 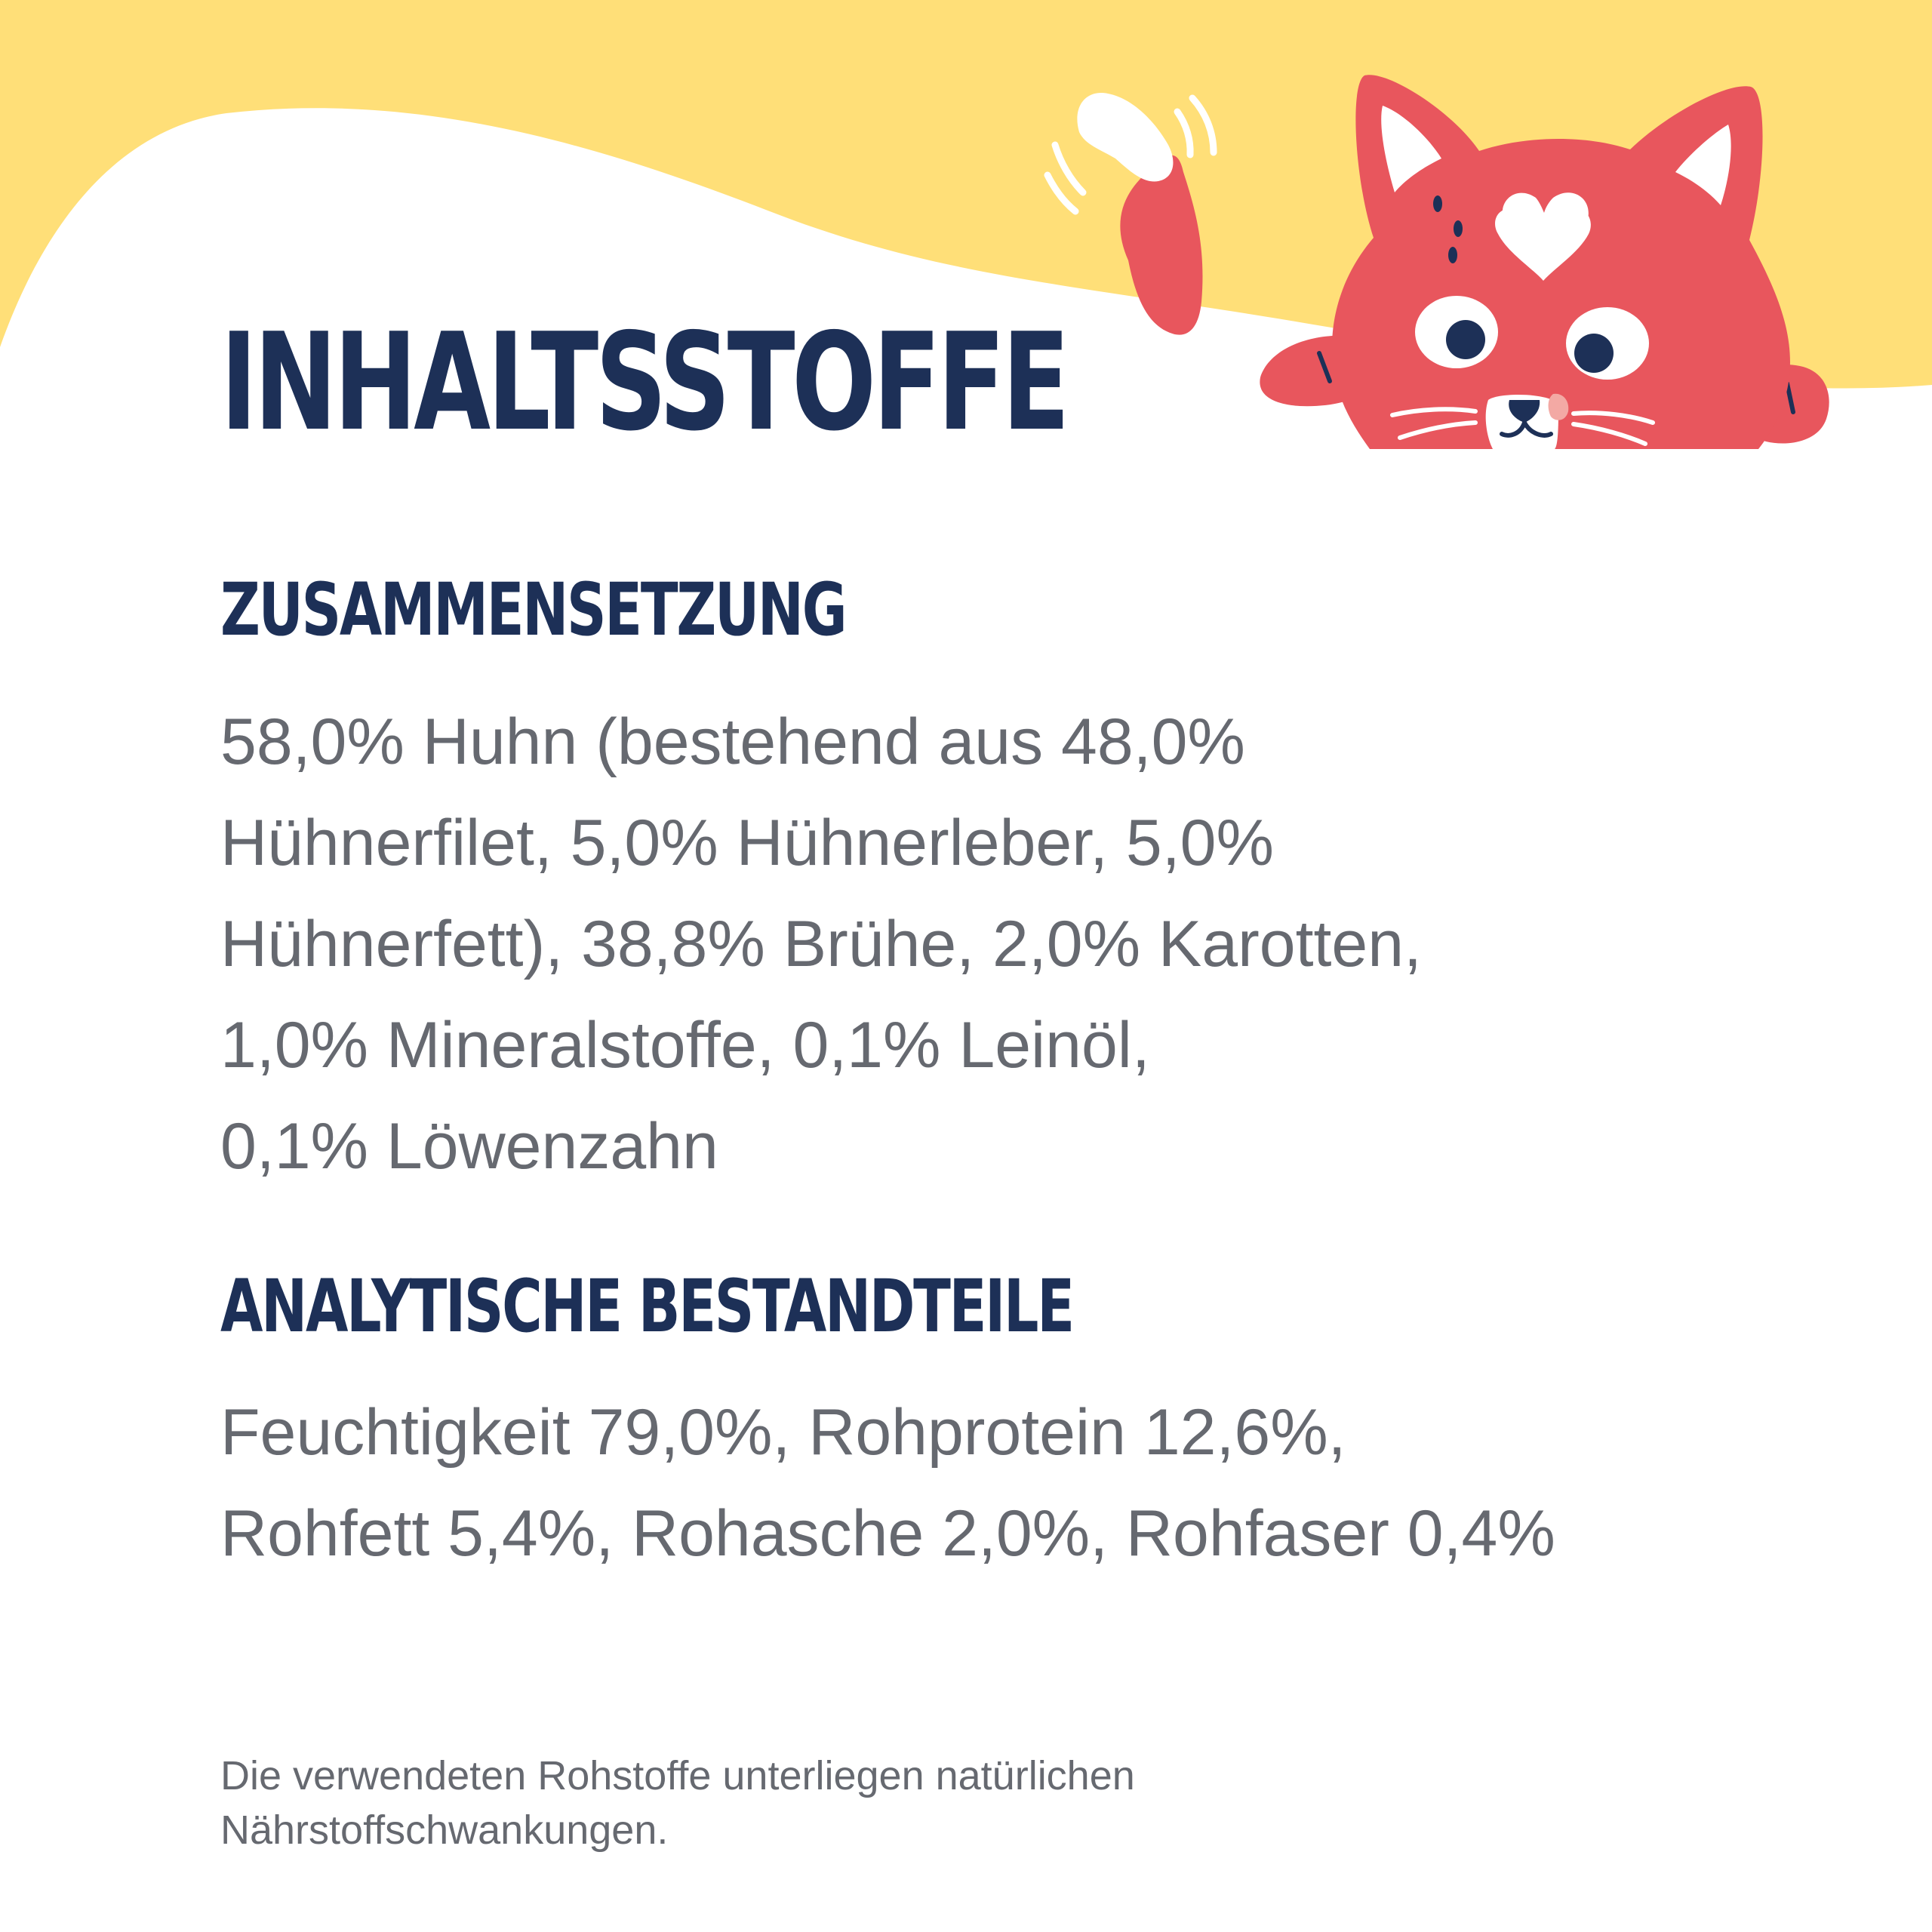 What do you see at coordinates (732, 742) in the screenshot?
I see `composition-line: 58,0% Huhn (bestehend aus 48,0%` at bounding box center [732, 742].